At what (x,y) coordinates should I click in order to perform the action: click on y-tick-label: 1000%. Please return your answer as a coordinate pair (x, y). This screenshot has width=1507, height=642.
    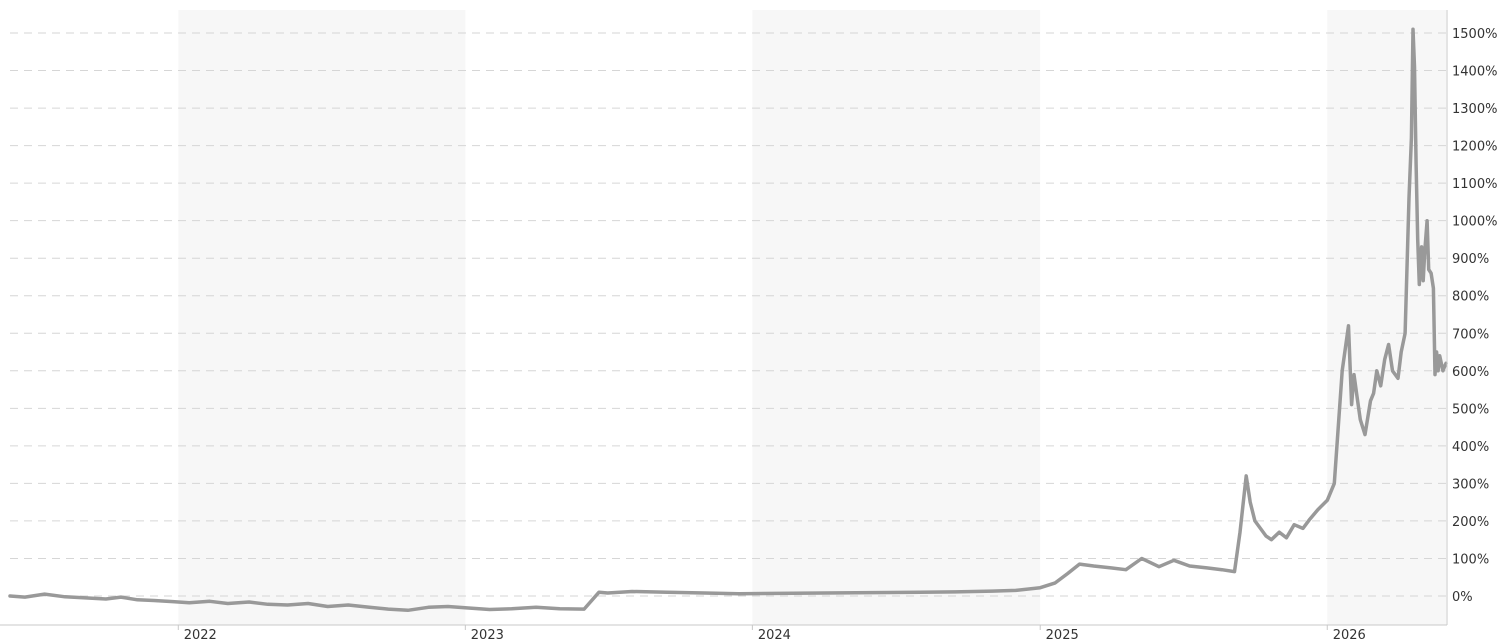
    Looking at the image, I should click on (1474, 222).